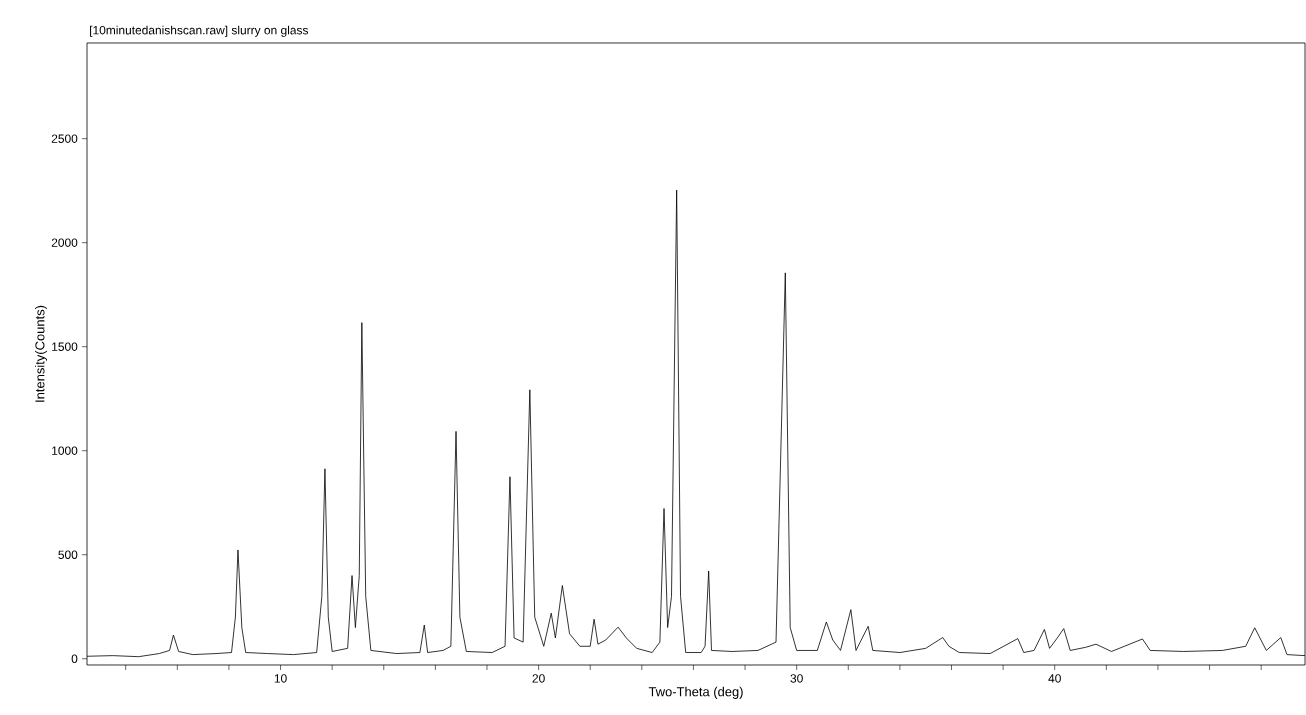 The image size is (1306, 715). Describe the element at coordinates (280, 678) in the screenshot. I see `x-tick-label: 10` at that location.